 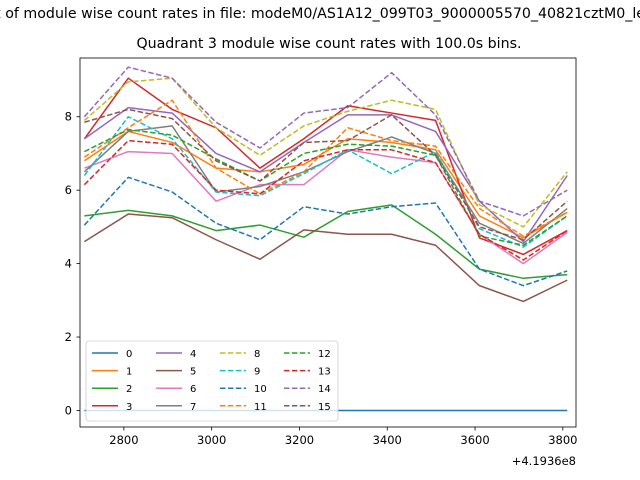 What do you see at coordinates (68, 117) in the screenshot?
I see `y-tick-label: 8` at bounding box center [68, 117].